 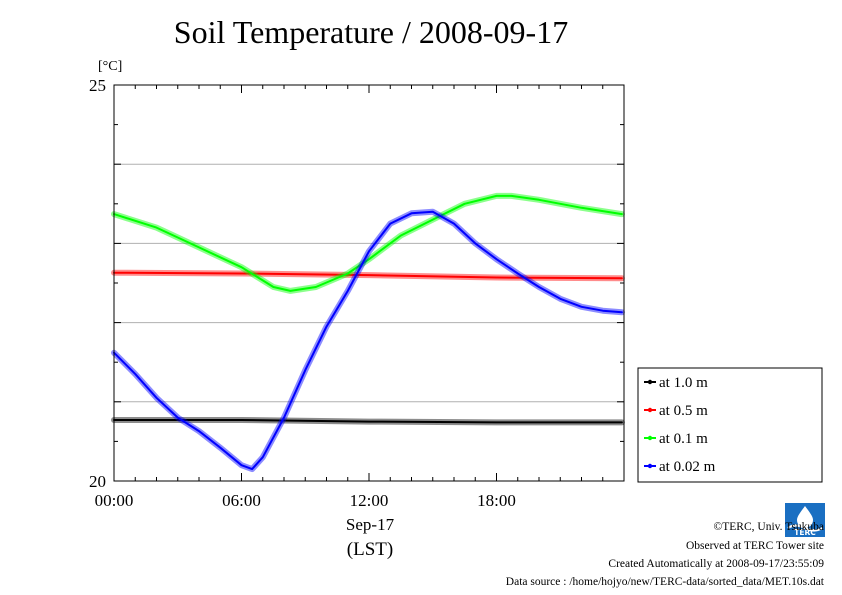 What do you see at coordinates (683, 383) in the screenshot?
I see `legend-label: at 1.0 m` at bounding box center [683, 383].